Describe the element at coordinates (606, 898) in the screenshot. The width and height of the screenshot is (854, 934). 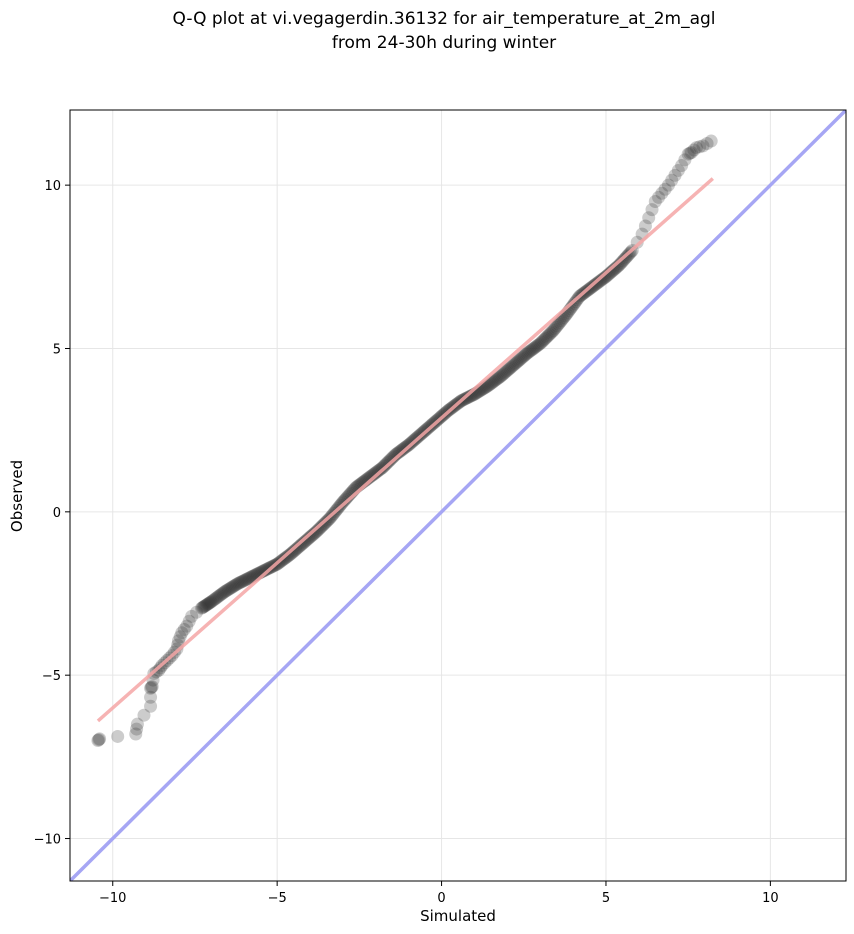
I see `x-tick-label: 5` at that location.